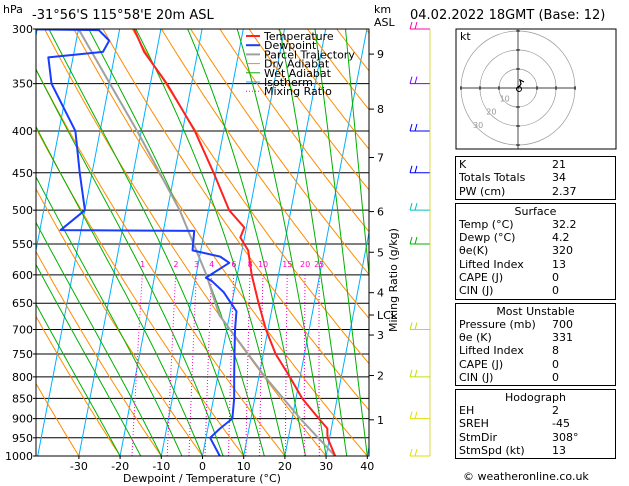 Image resolution: width=629 pixels, height=486 pixels. What do you see at coordinates (233, 264) in the screenshot?
I see `mixing-ratio-label: 6` at bounding box center [233, 264].